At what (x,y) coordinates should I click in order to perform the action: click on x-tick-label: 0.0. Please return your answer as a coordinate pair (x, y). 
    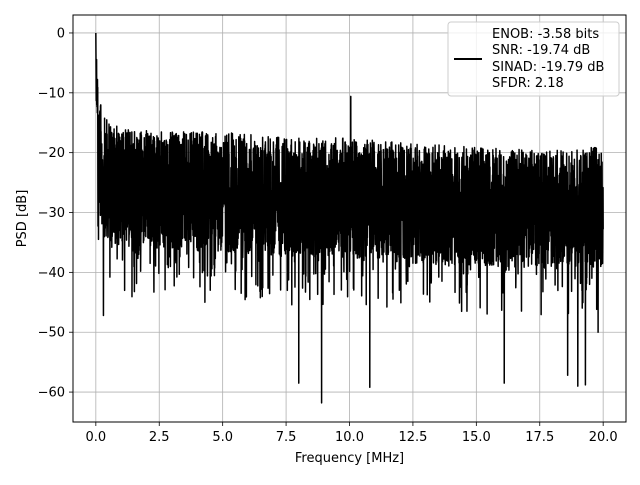
    Looking at the image, I should click on (95, 437).